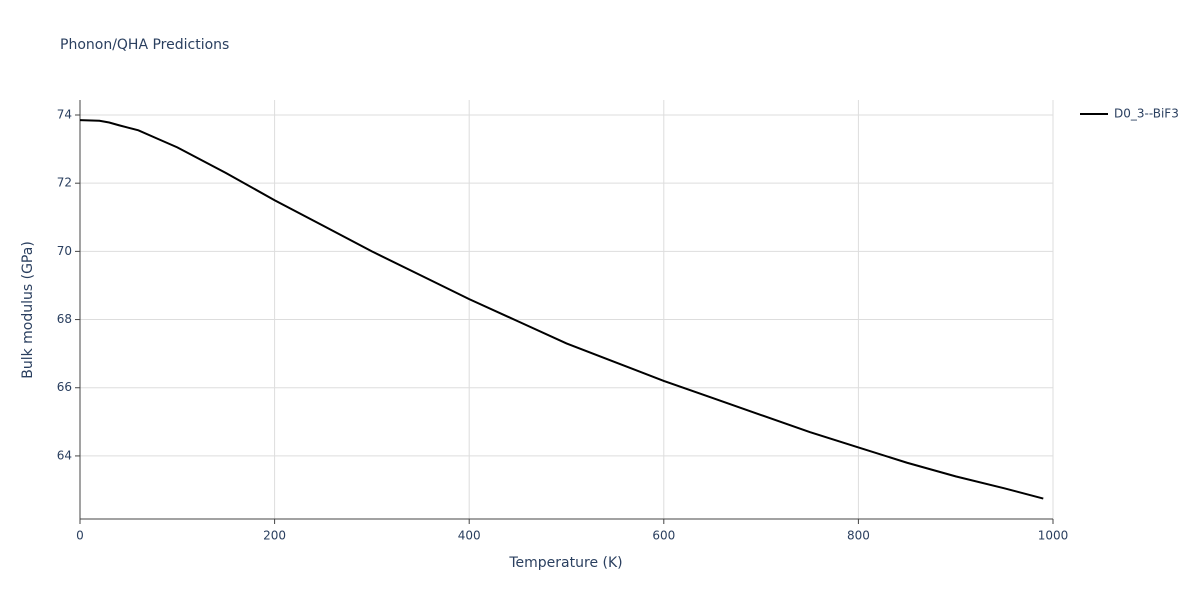 The height and width of the screenshot is (600, 1200). I want to click on legend-label: D0_3--BiF3, so click(1146, 114).